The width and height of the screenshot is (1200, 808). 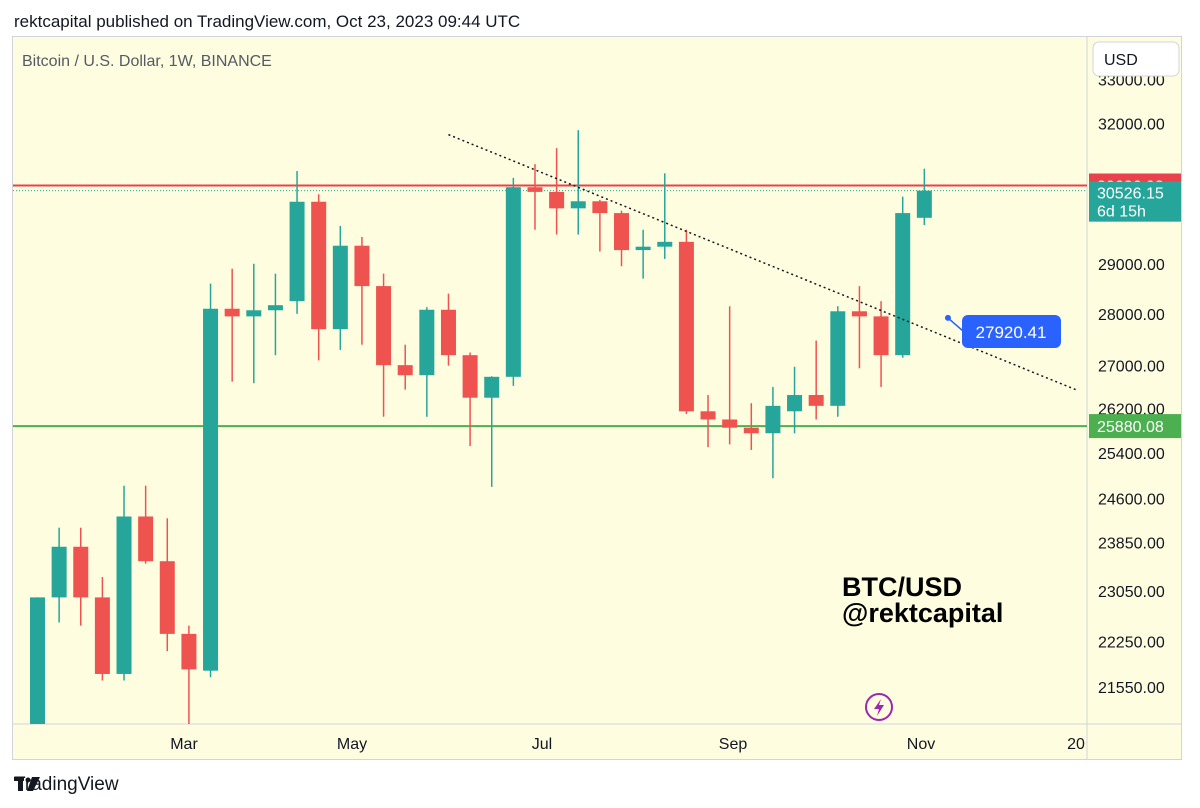 I want to click on price-callout: 27920.41, so click(x=1002, y=331).